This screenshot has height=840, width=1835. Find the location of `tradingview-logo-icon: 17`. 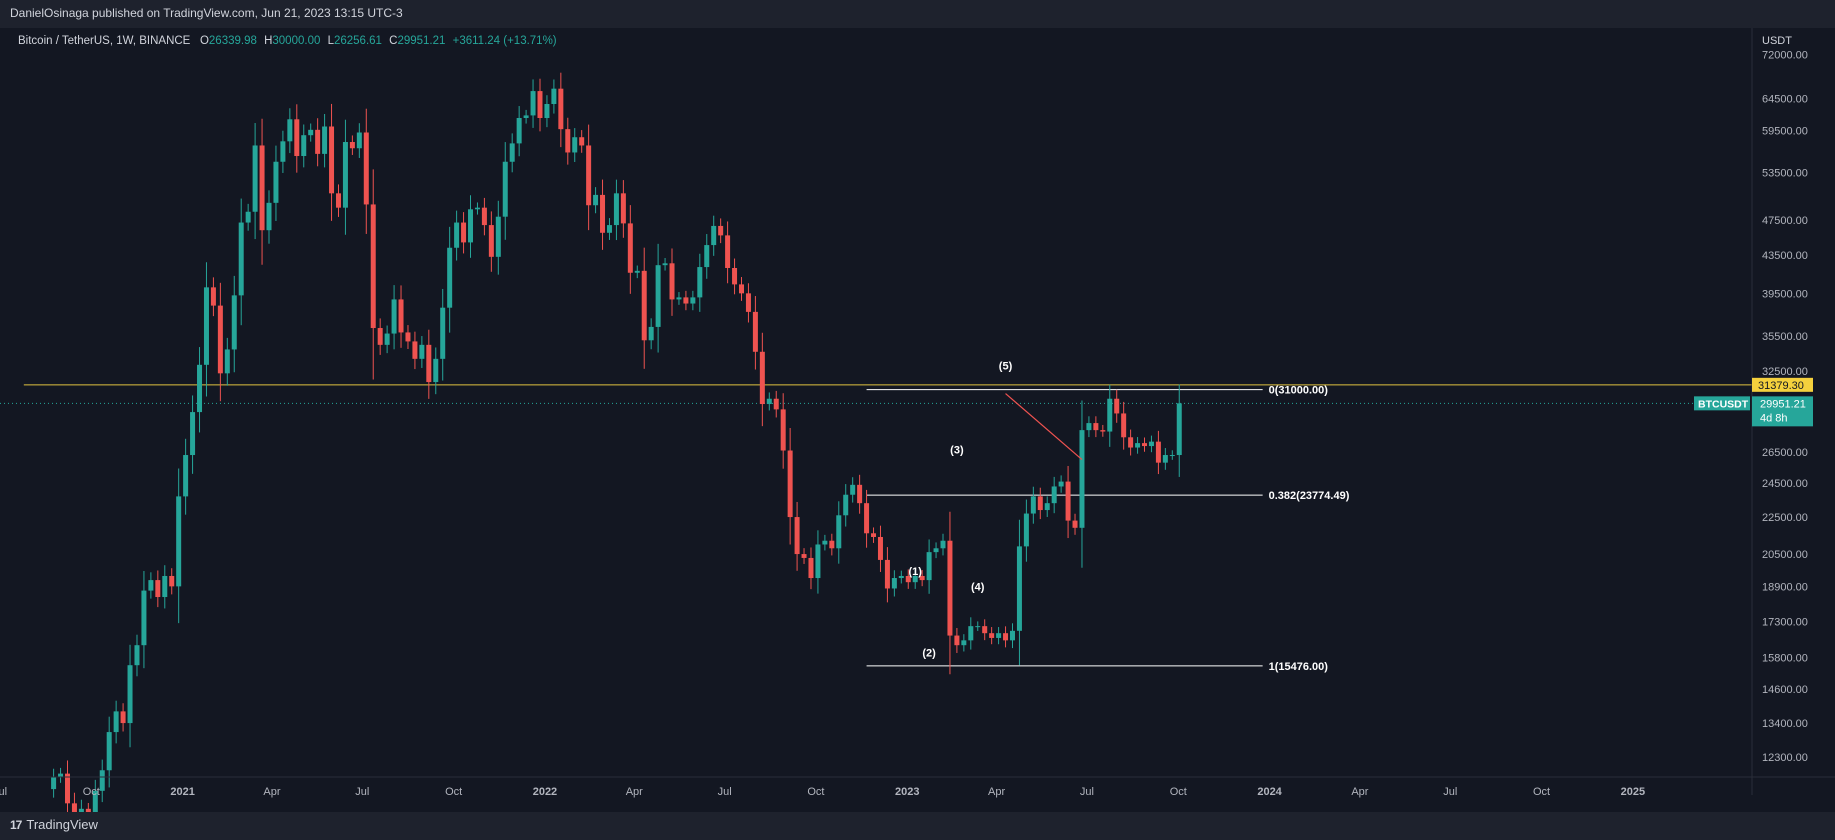

tradingview-logo-icon: 17 is located at coordinates (16, 824).